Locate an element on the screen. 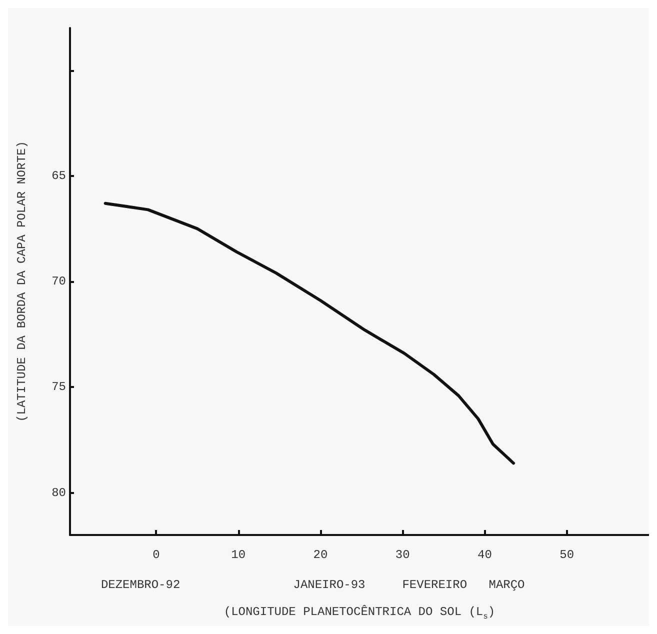  text: DEZEMBRO-92 is located at coordinates (140, 585).